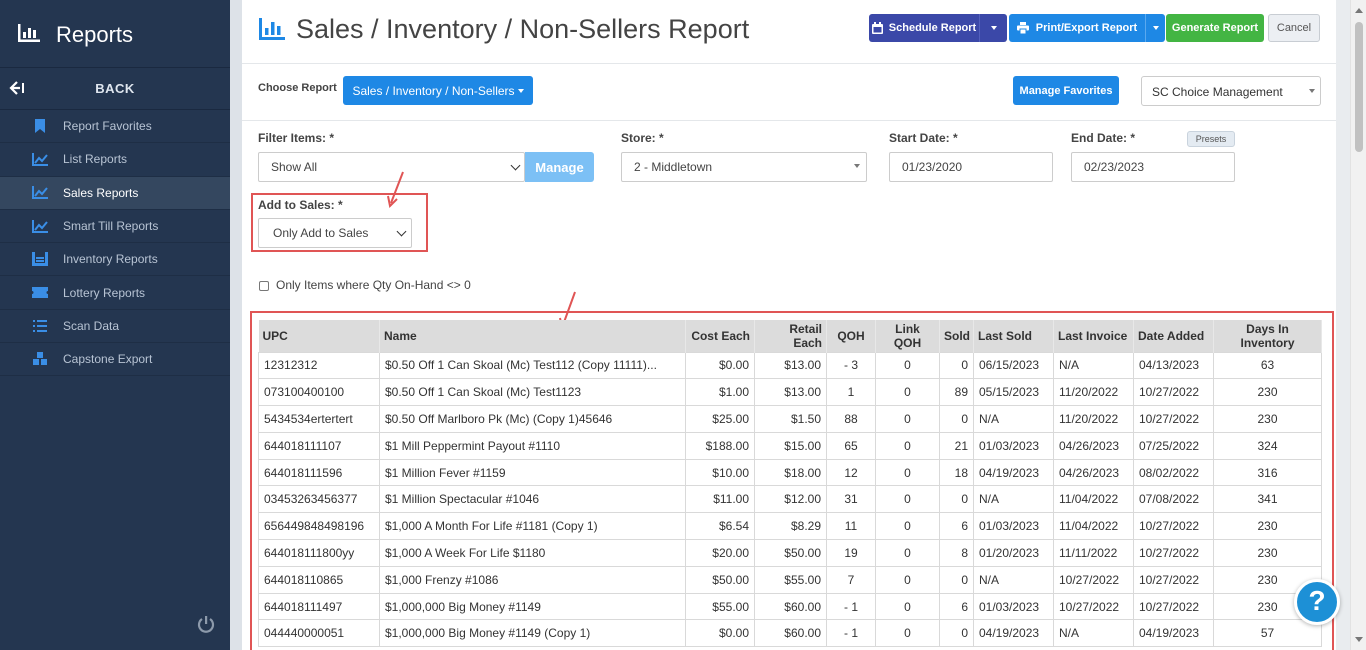  Describe the element at coordinates (1155, 28) in the screenshot. I see `print-export-dropdown` at that location.